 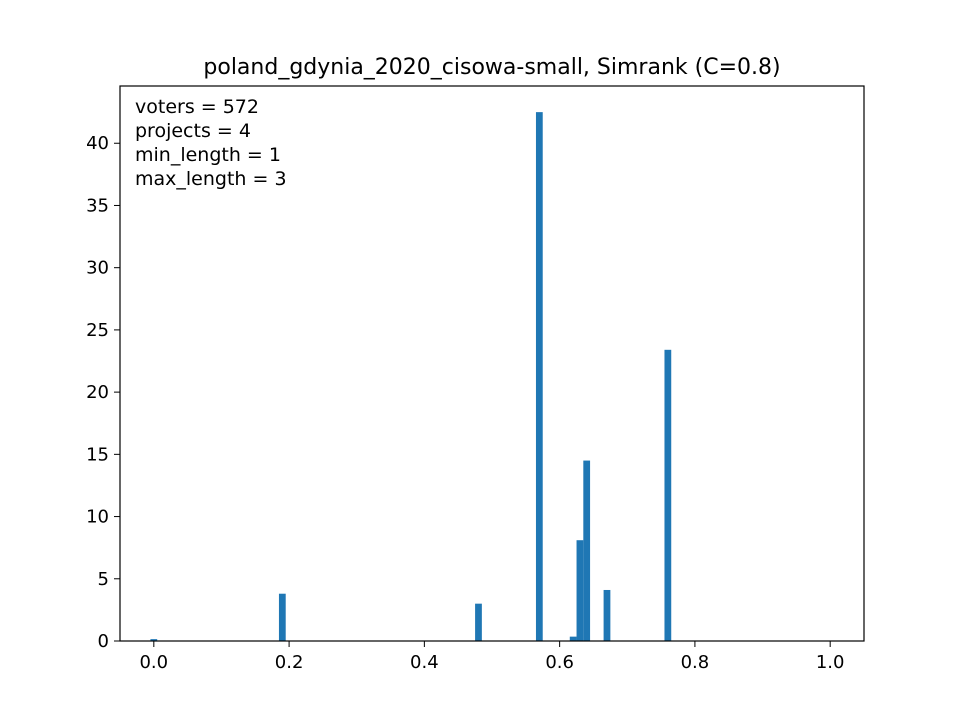 I want to click on y-tick-label: 15, so click(x=97, y=454).